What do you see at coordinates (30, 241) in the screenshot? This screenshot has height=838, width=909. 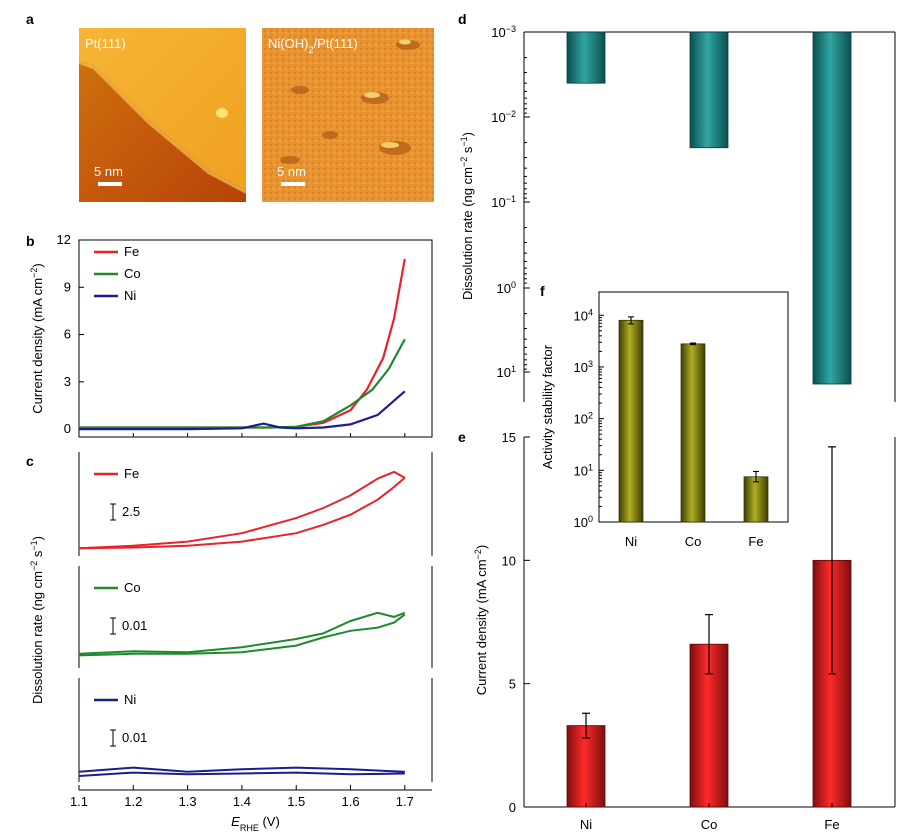 I see `panel-label-b: b` at bounding box center [30, 241].